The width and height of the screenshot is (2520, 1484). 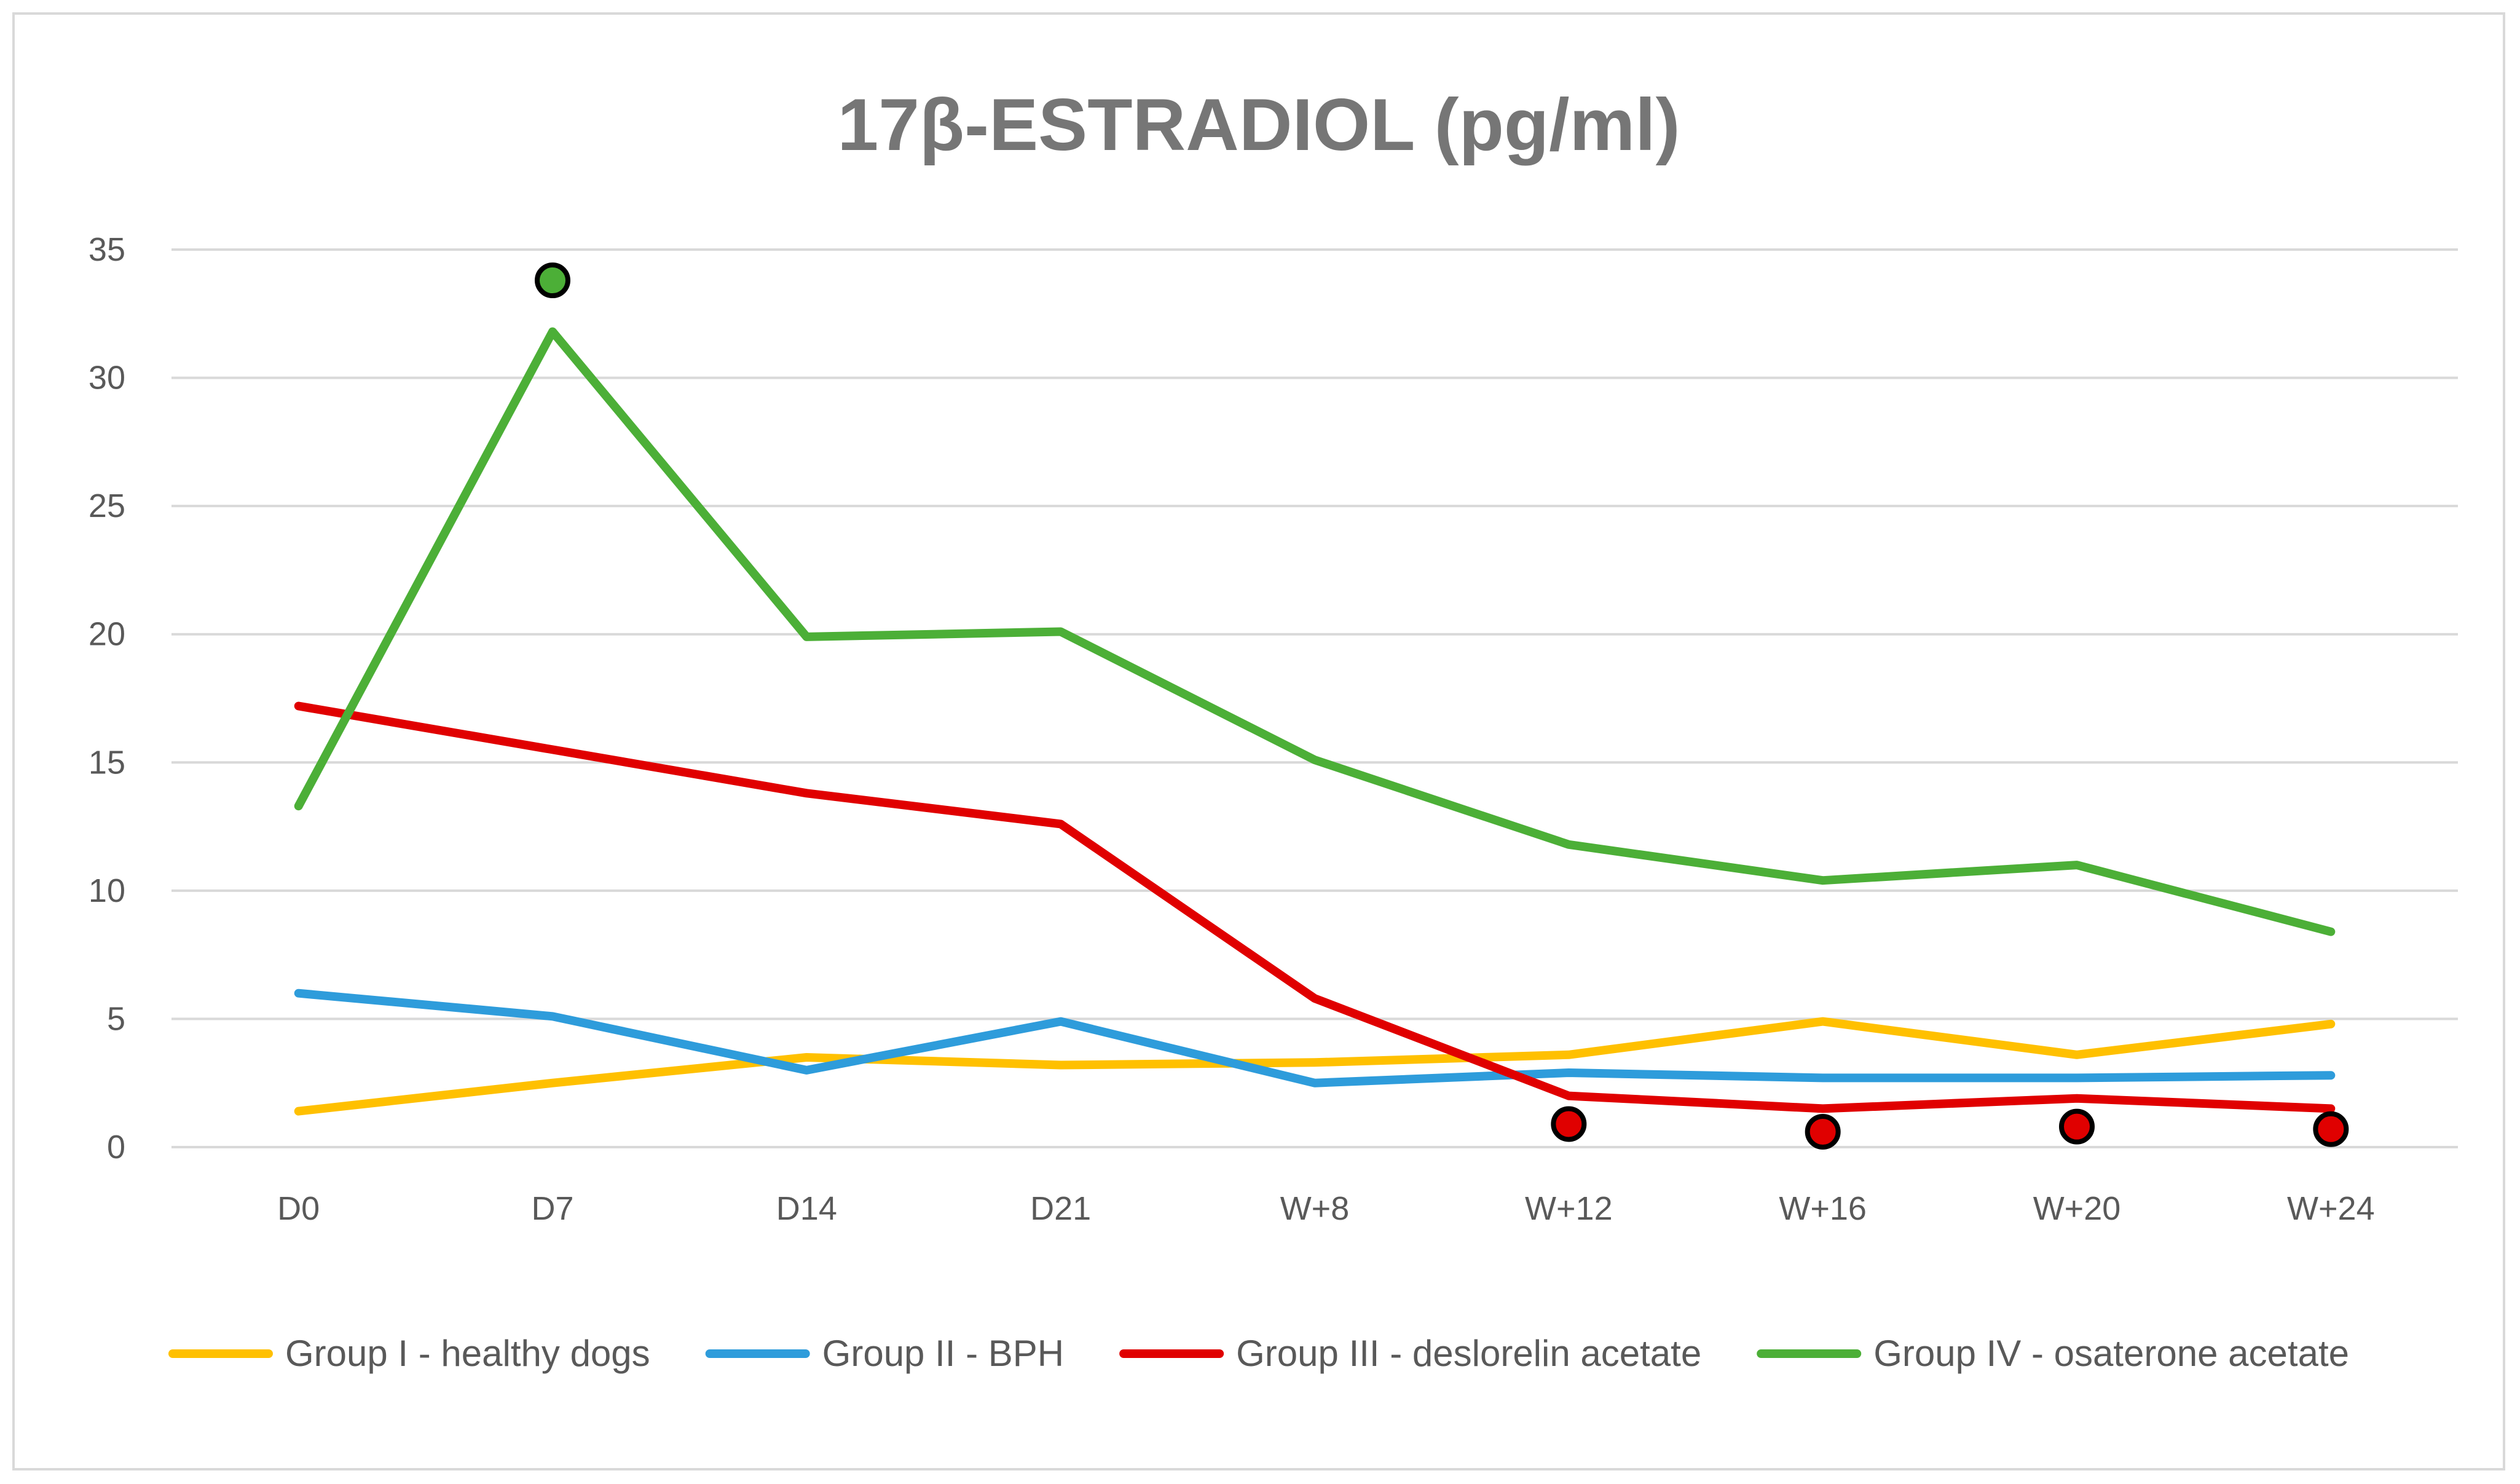 What do you see at coordinates (107, 249) in the screenshot?
I see `y-tick-label: 35` at bounding box center [107, 249].